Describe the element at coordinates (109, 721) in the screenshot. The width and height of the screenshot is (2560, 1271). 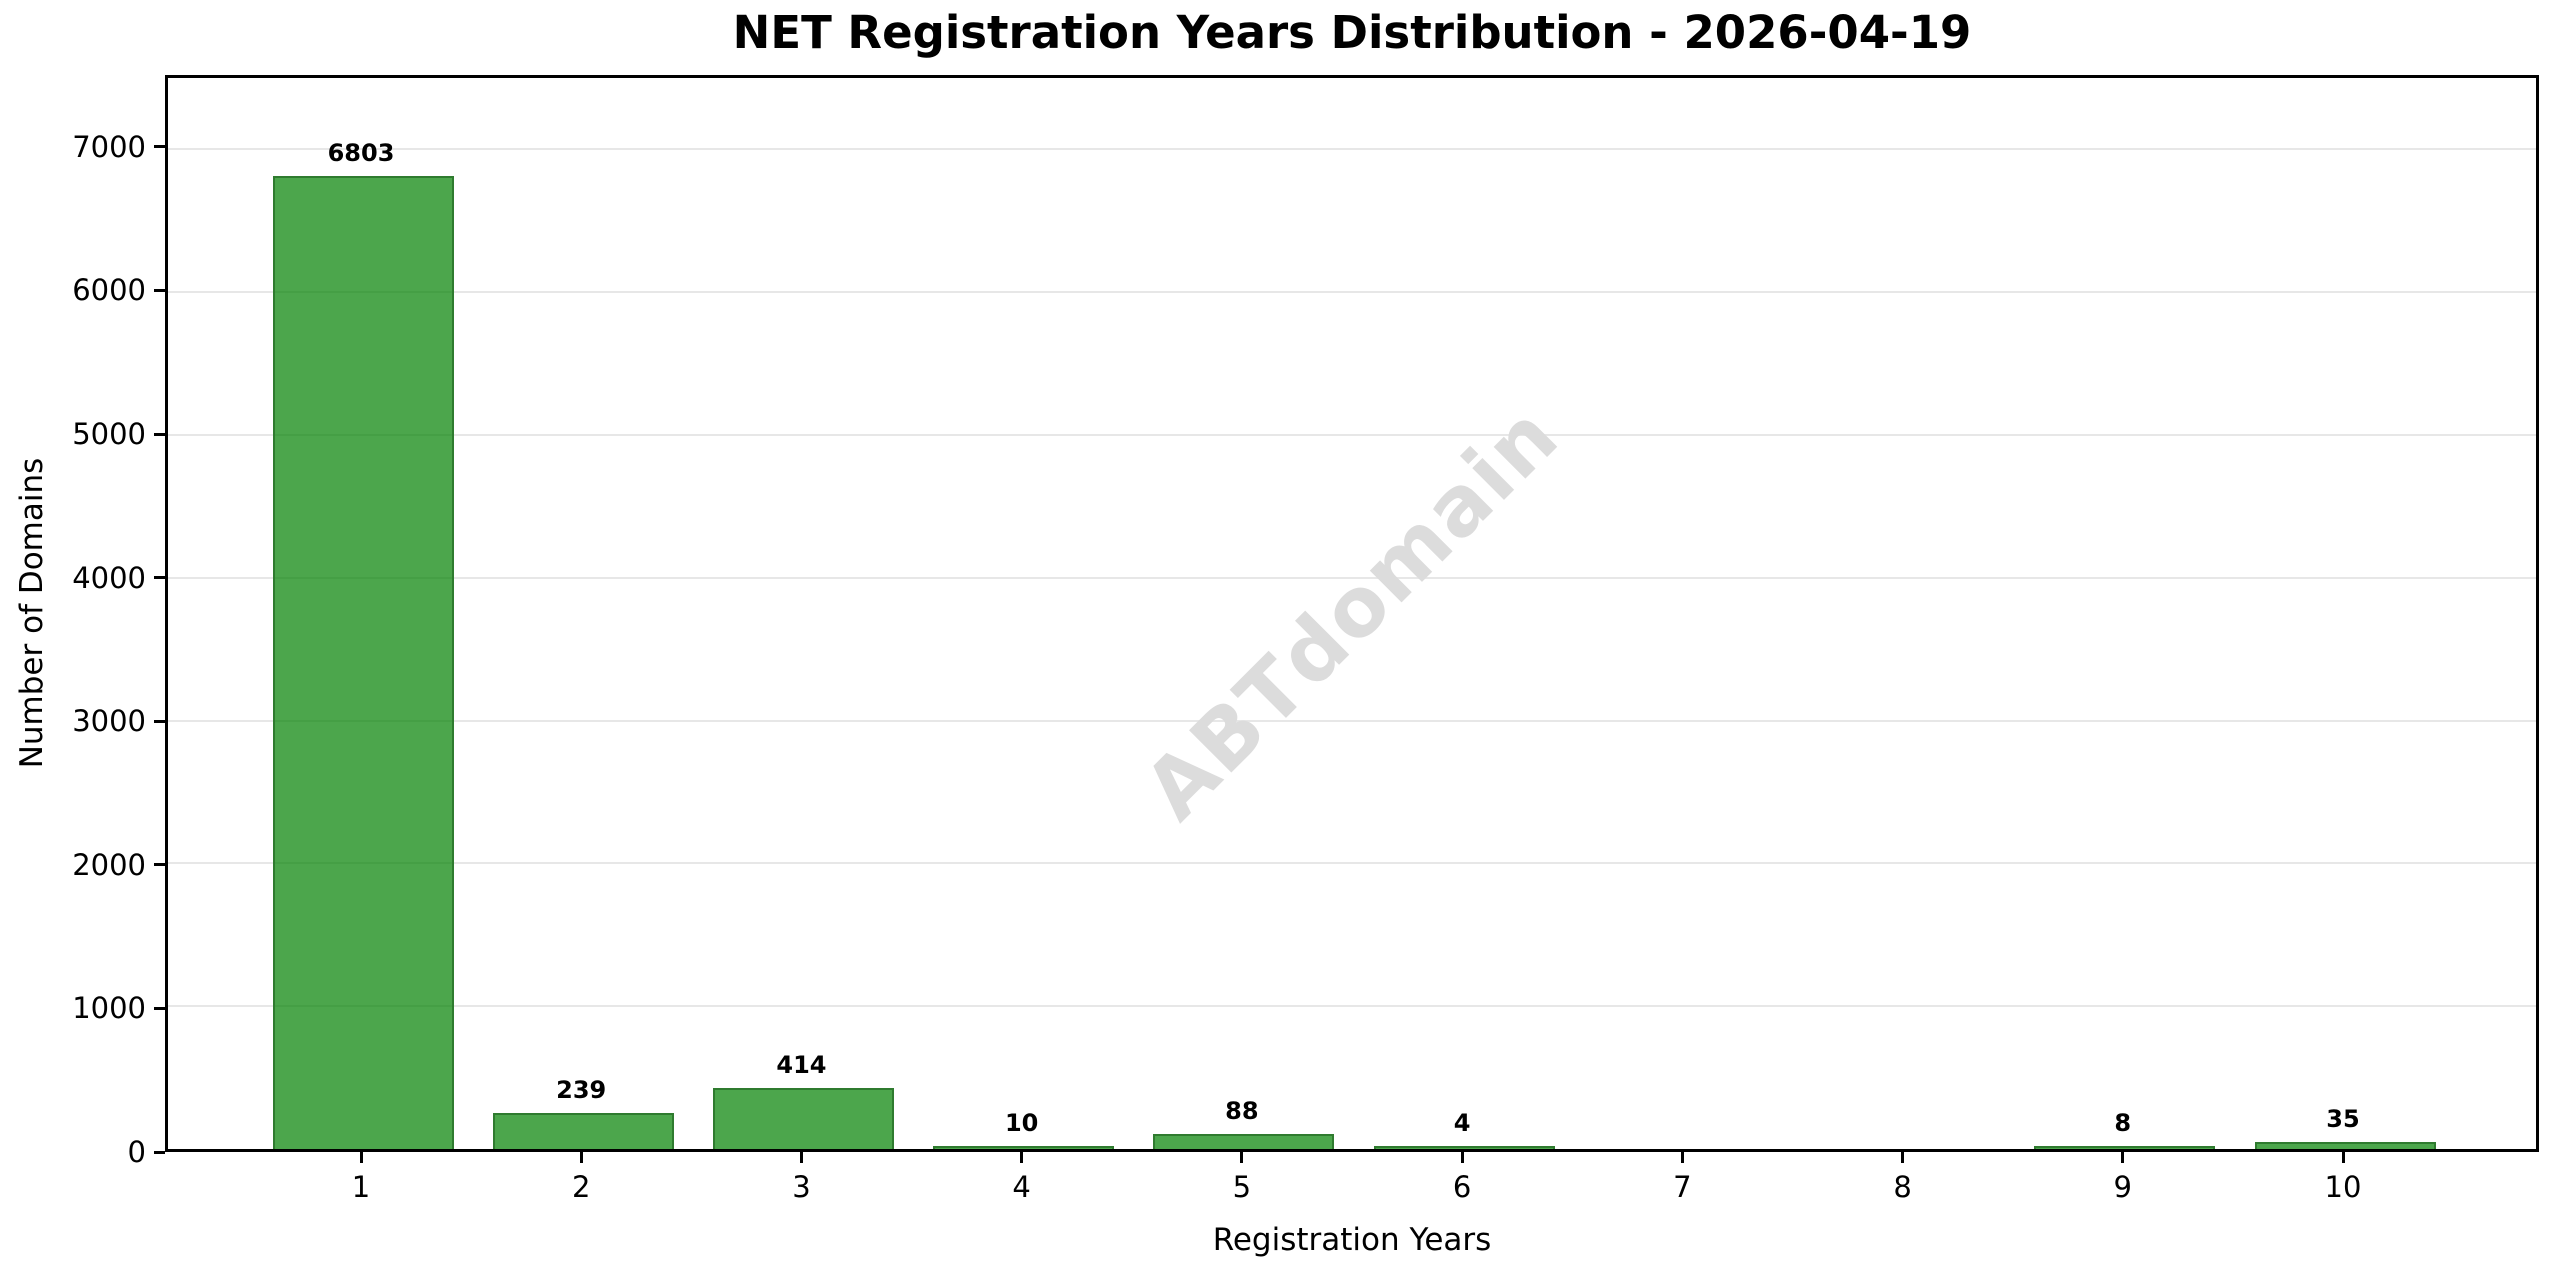
I see `y-tick-label: 3000` at that location.